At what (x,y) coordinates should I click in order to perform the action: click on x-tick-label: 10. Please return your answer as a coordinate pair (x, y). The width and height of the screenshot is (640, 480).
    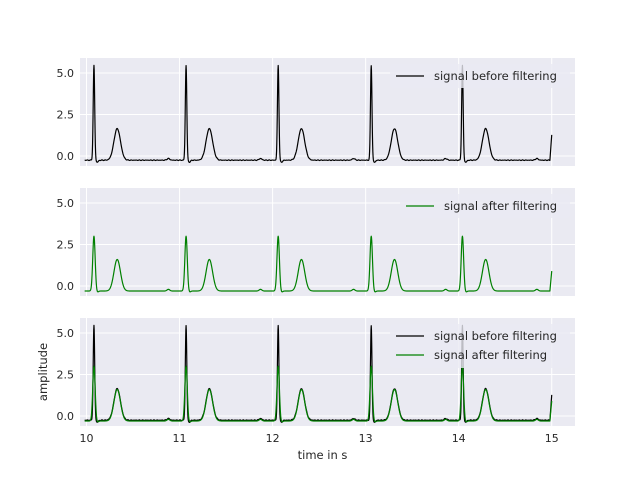
    Looking at the image, I should click on (87, 438).